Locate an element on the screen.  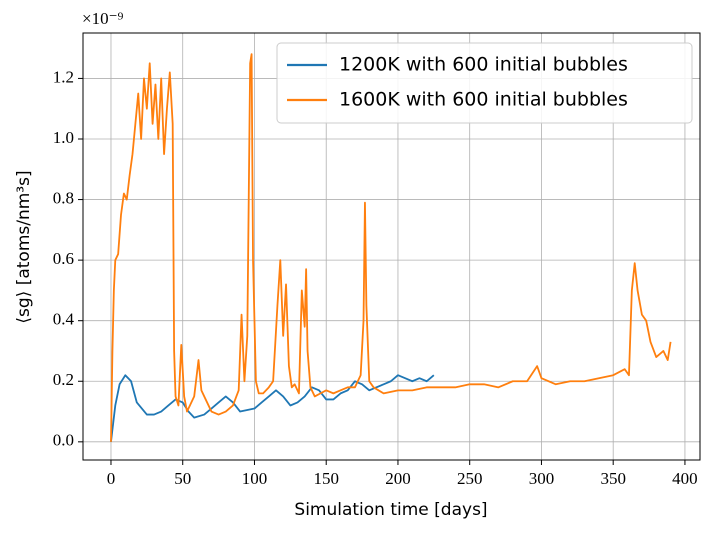
series-line is located at coordinates (272, 408).